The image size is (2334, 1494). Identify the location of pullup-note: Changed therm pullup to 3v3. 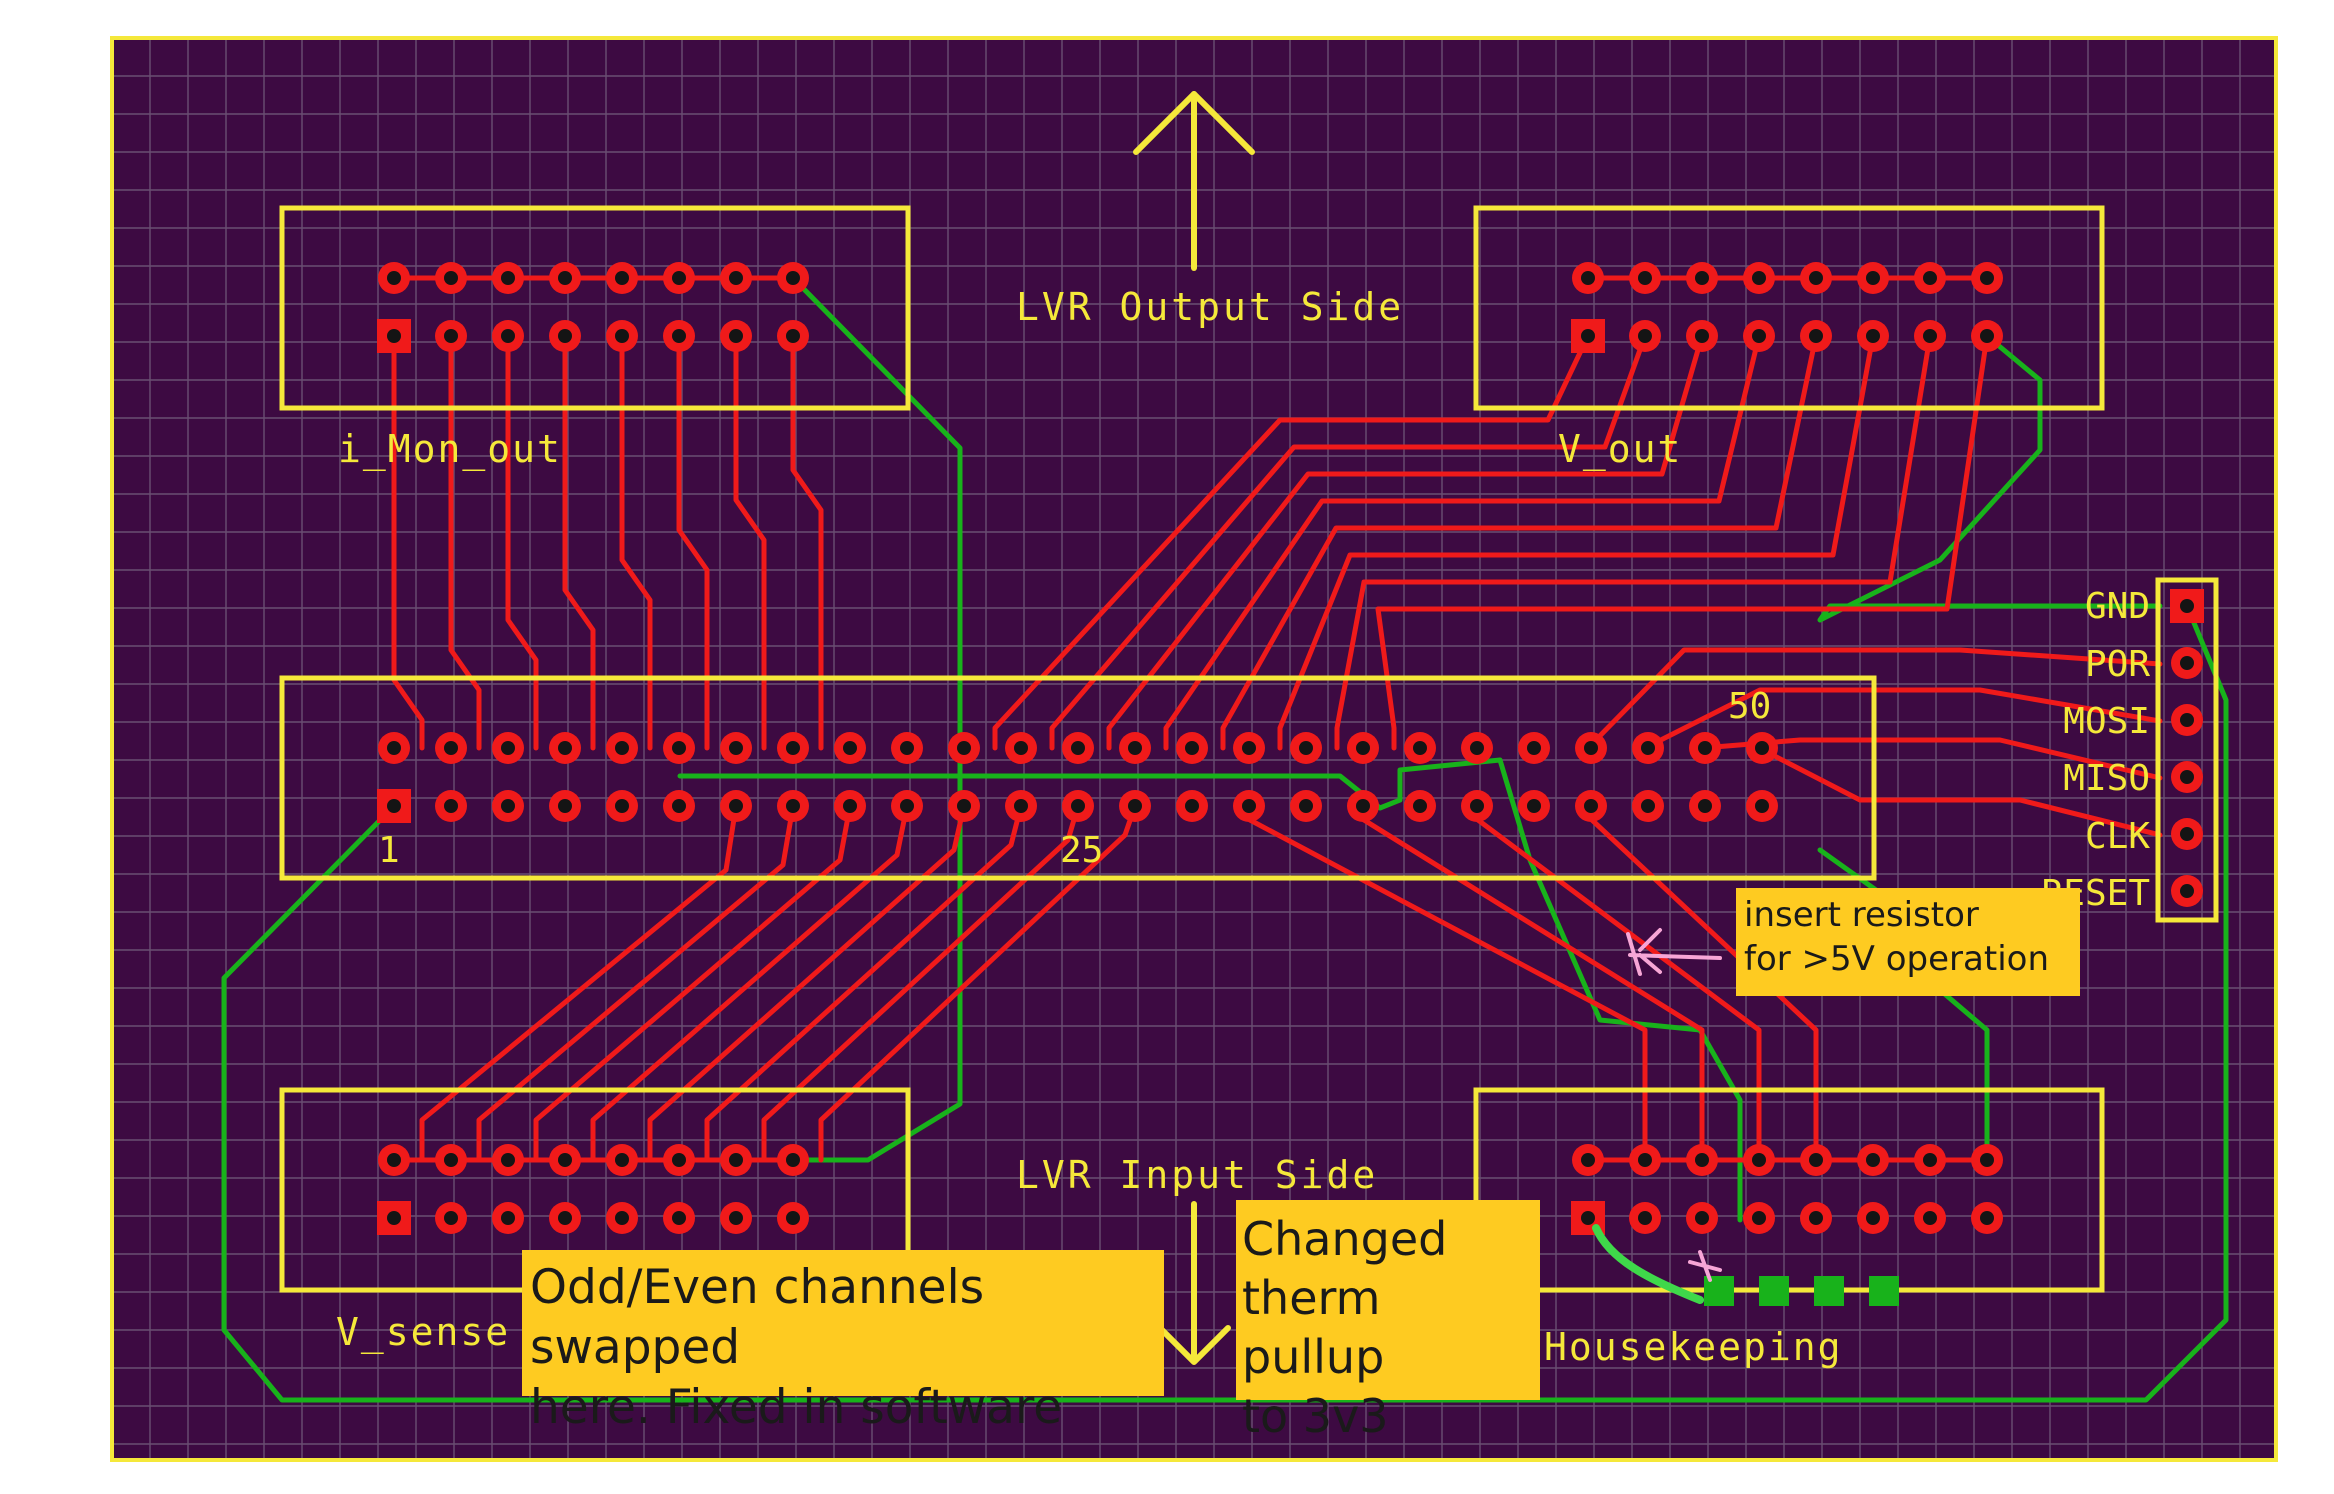
(1388, 1321).